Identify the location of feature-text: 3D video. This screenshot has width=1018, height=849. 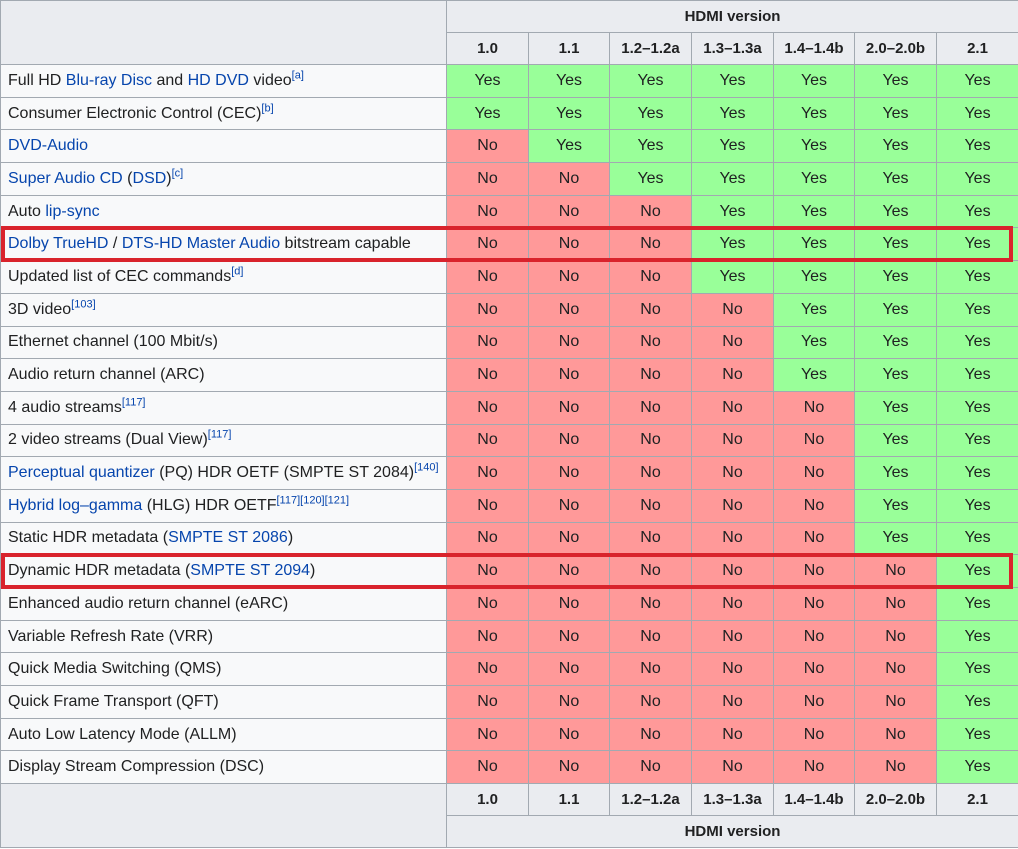
(40, 309).